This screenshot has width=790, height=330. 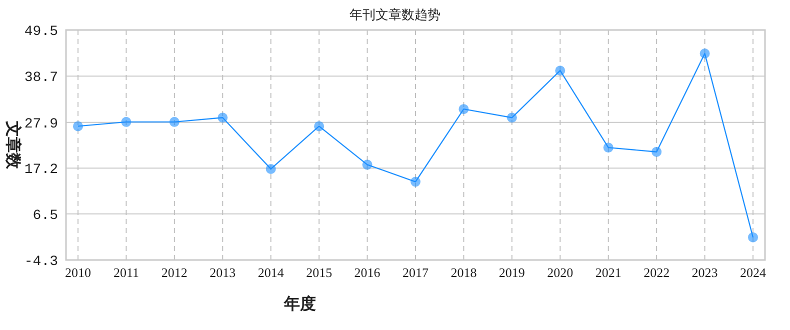 I want to click on x-tick-label: 2010, so click(x=78, y=272).